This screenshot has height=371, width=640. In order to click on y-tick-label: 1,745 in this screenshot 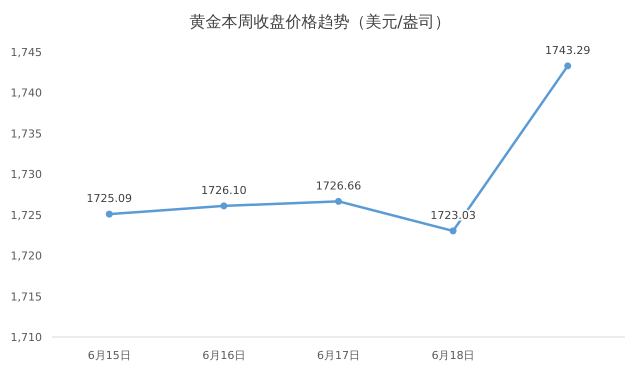, I will do `click(26, 52)`.